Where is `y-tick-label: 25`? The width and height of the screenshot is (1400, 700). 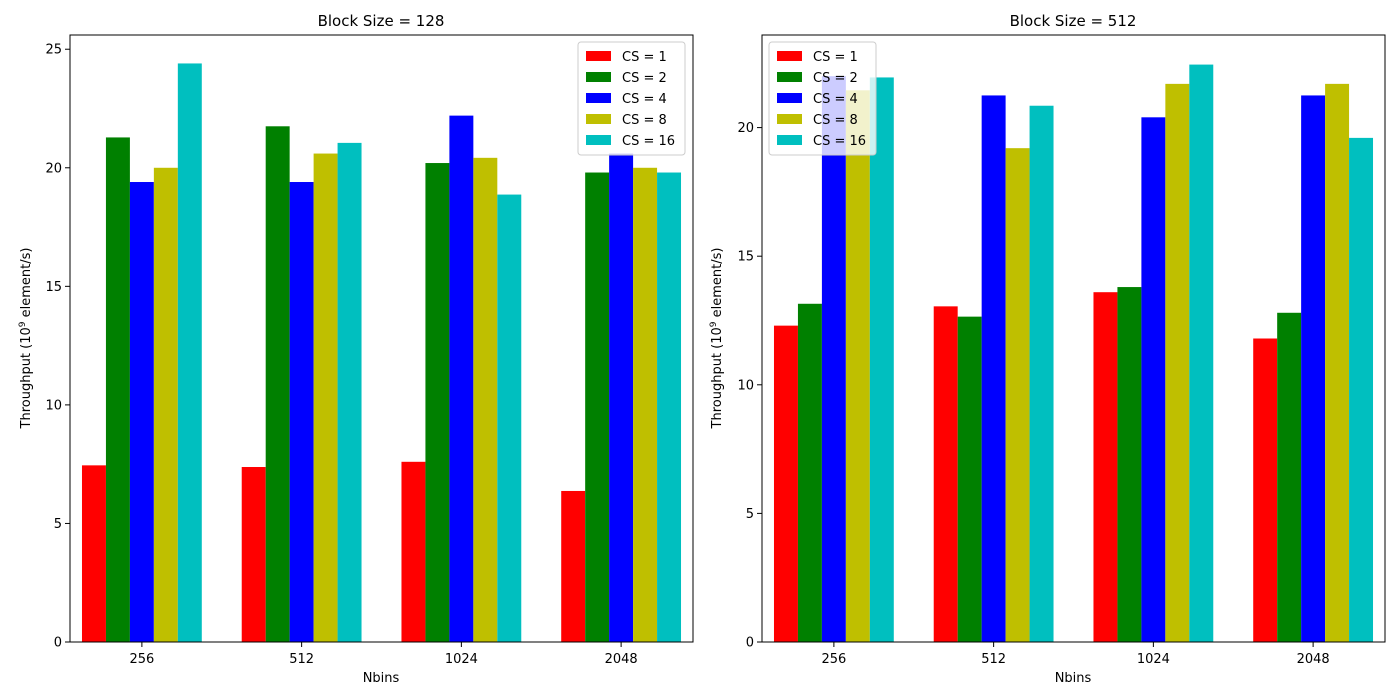 y-tick-label: 25 is located at coordinates (53, 50).